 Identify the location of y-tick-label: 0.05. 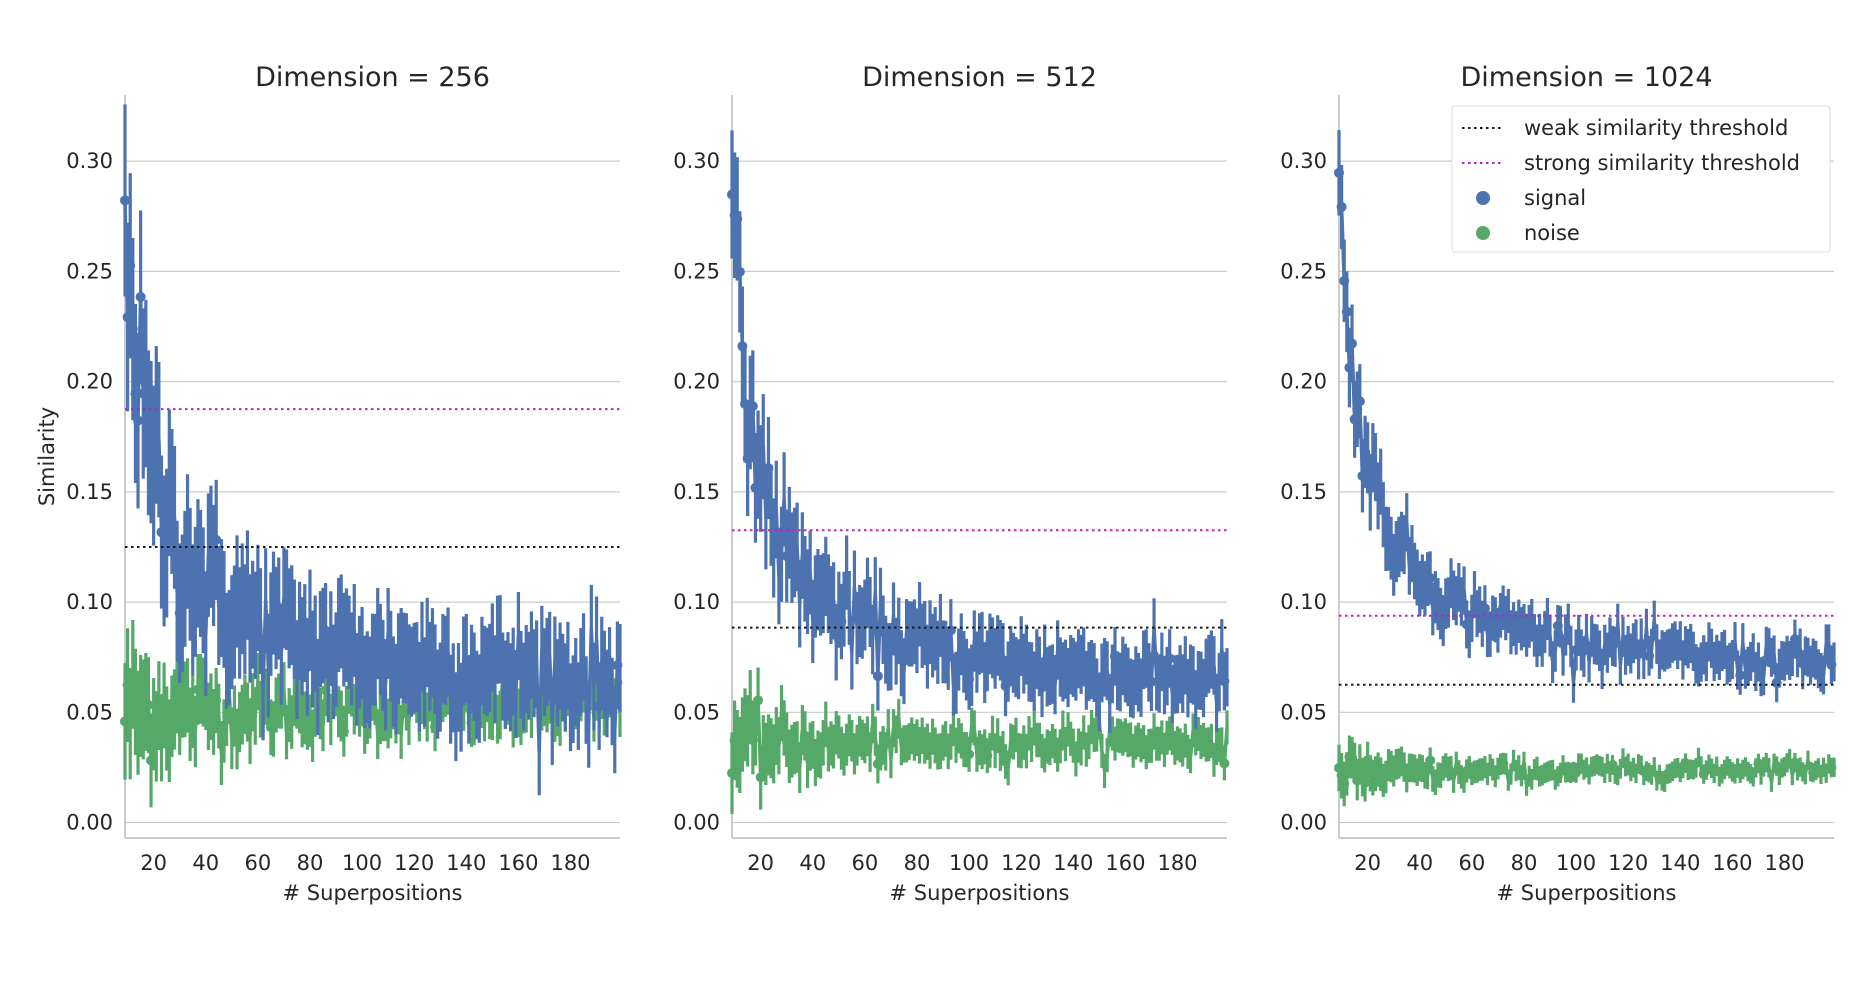
(1303, 712).